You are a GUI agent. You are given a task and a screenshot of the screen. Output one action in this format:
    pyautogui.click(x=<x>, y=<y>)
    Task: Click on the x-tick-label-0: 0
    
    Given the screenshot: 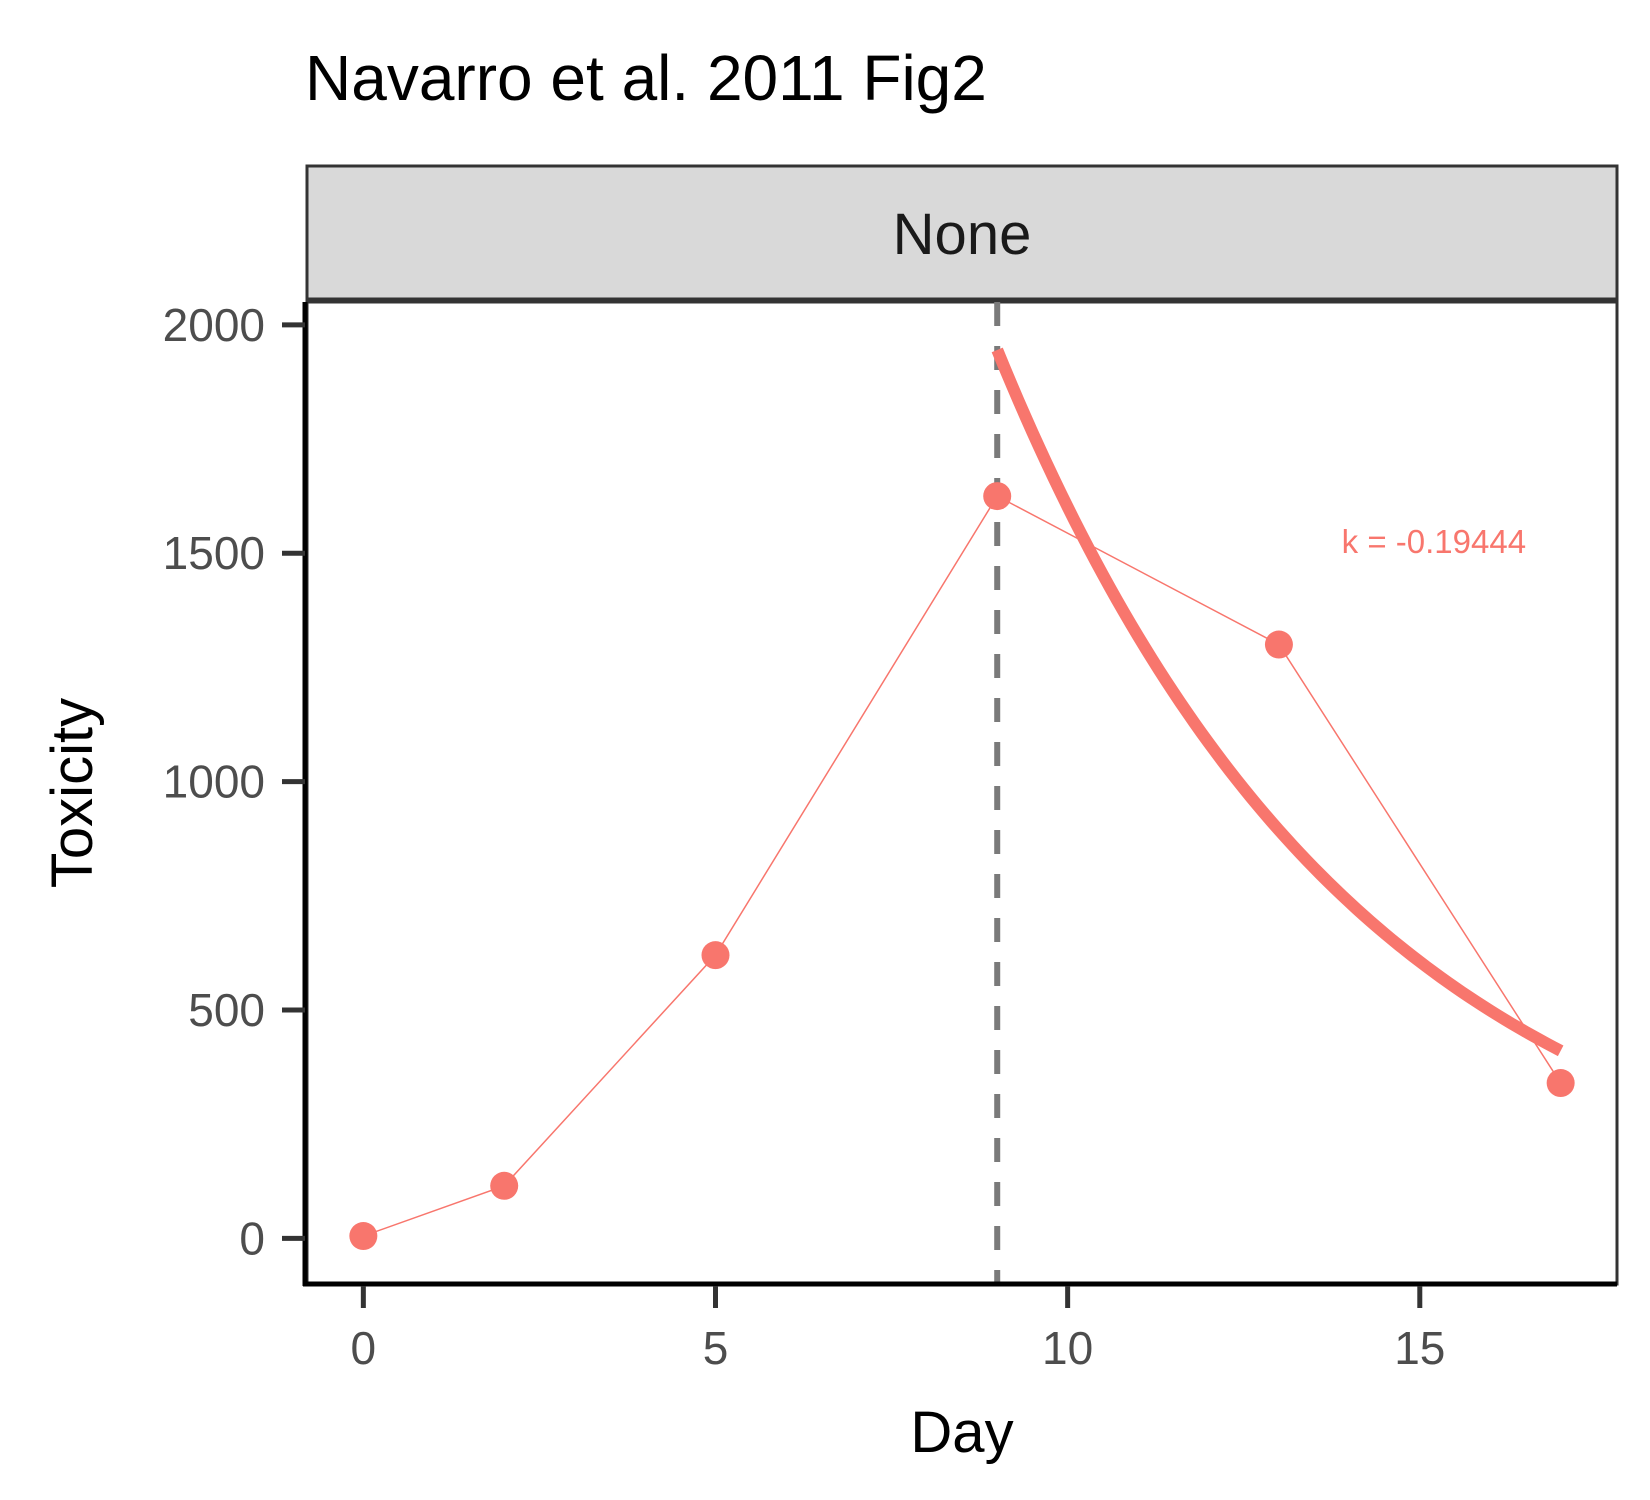 What is the action you would take?
    pyautogui.click(x=364, y=1348)
    